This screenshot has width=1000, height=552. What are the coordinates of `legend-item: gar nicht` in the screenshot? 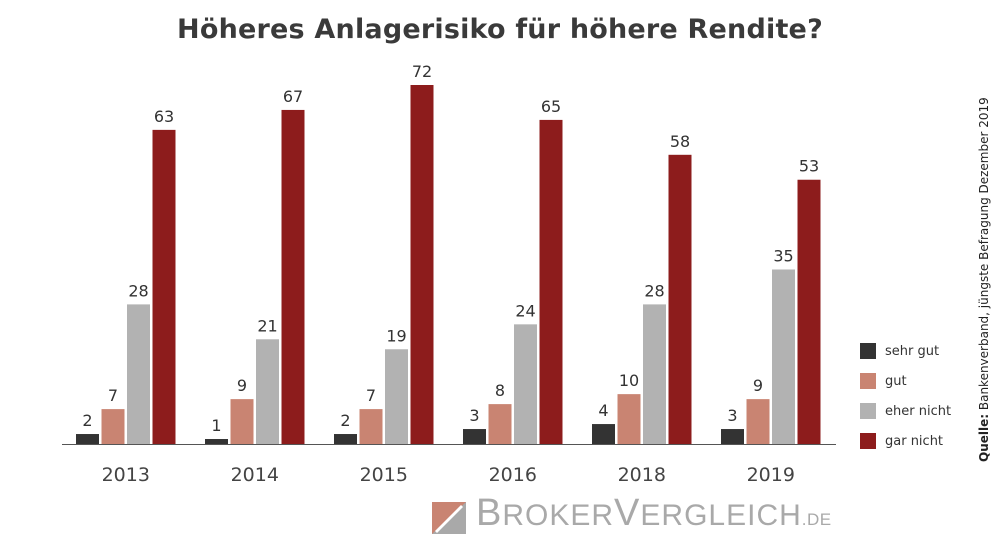 It's located at (905, 441).